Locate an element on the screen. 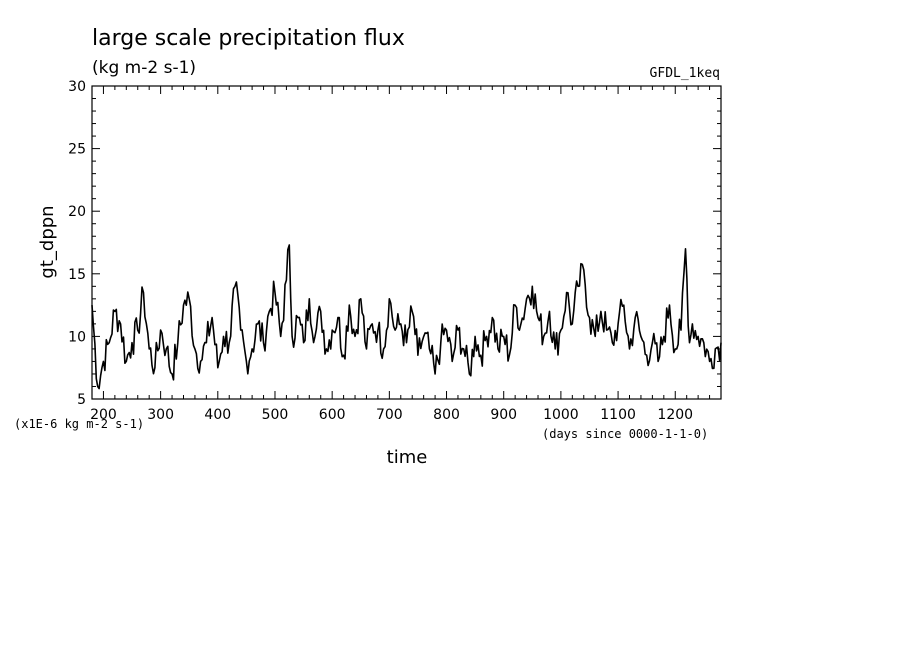  y-tick-label: 5 is located at coordinates (81, 400).